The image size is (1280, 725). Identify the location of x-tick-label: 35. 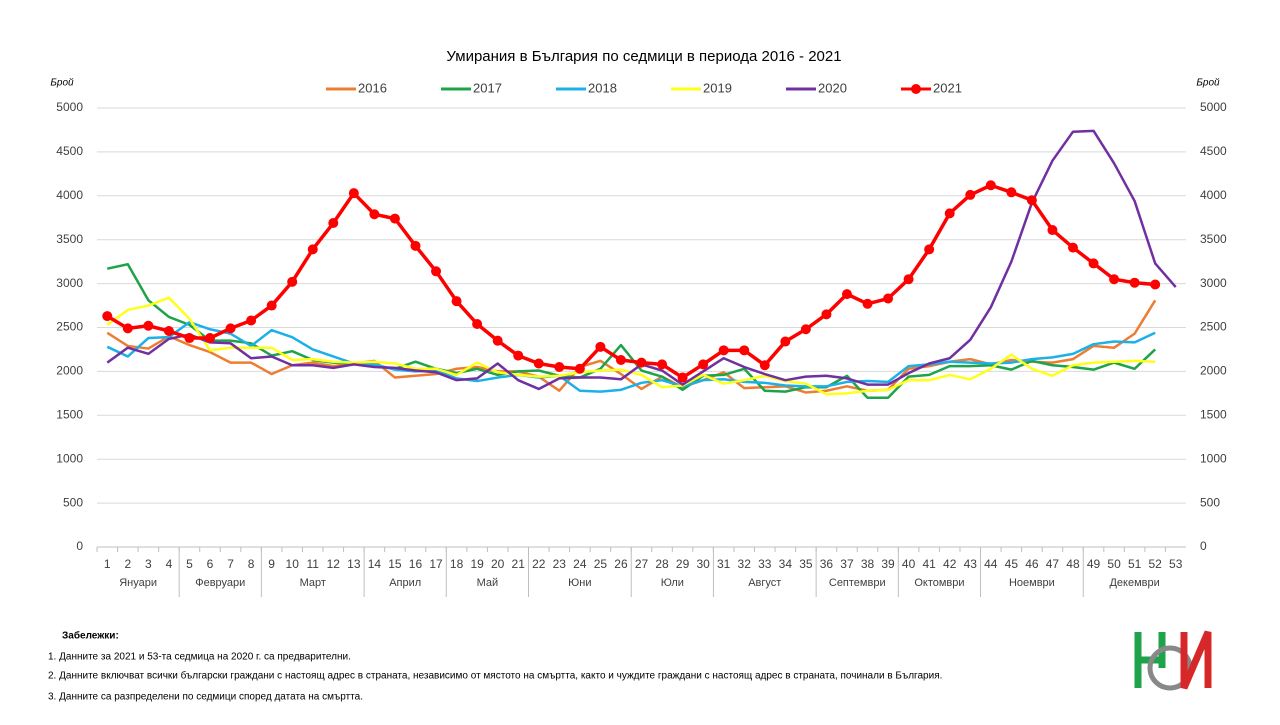
(806, 564).